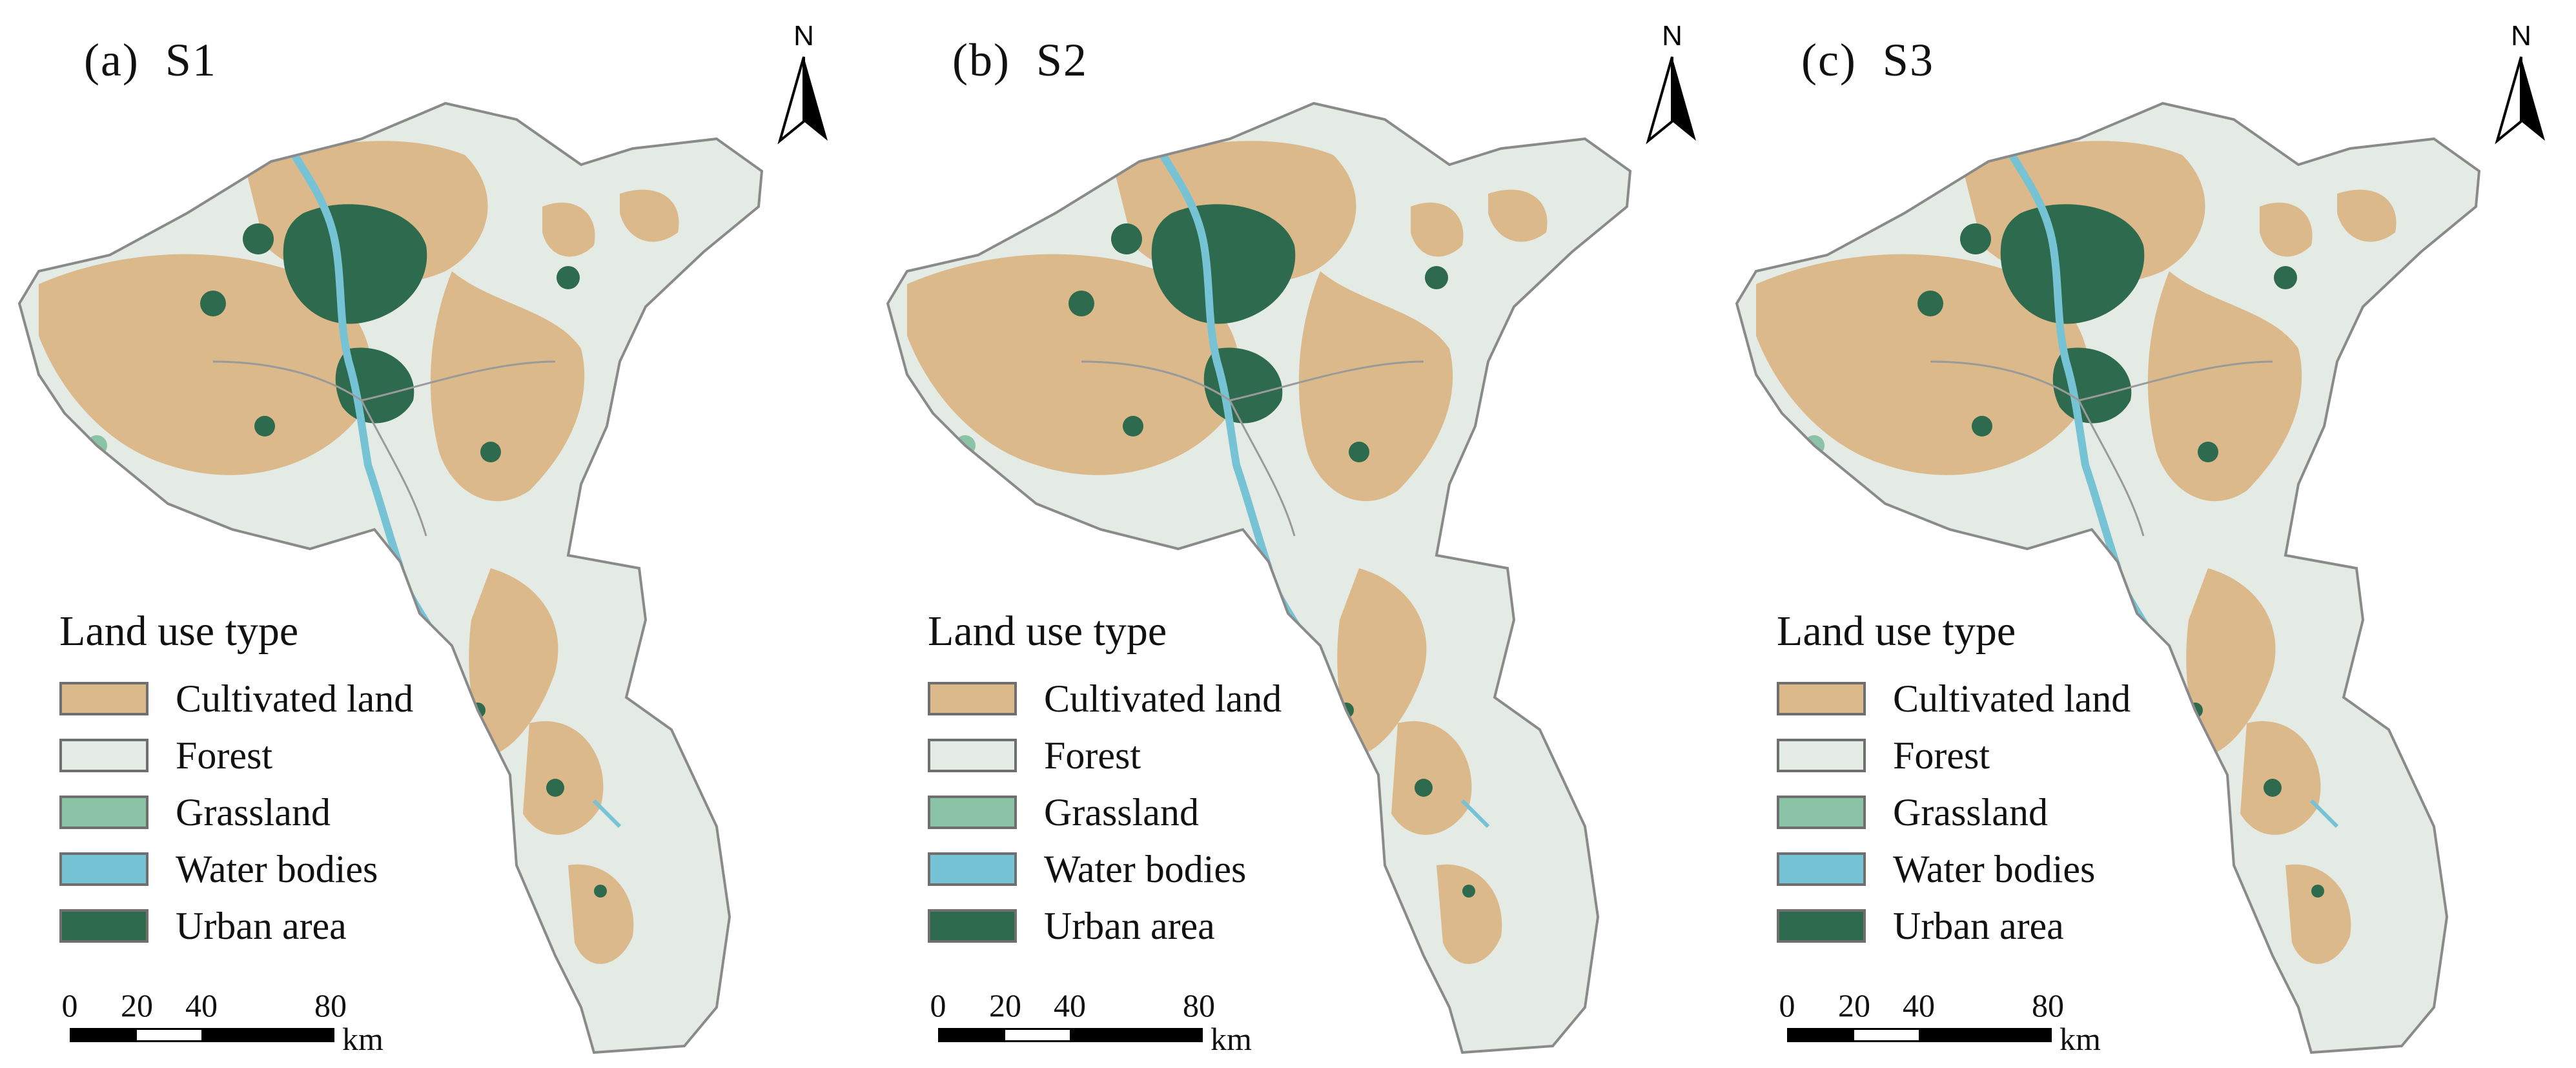  I want to click on panel-label: (a) S1, so click(150, 60).